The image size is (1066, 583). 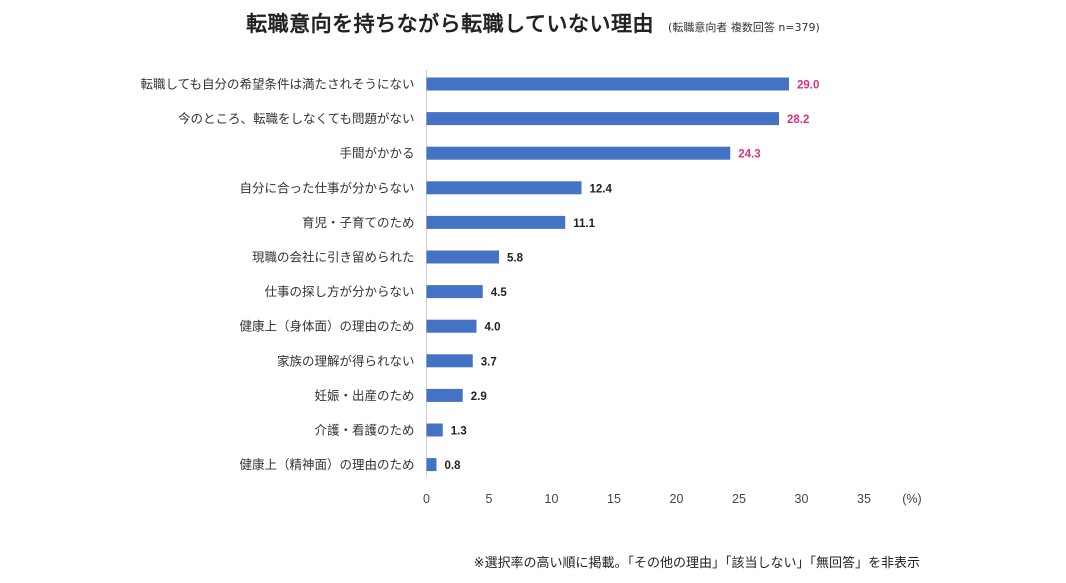 I want to click on x-unit-label: (%), so click(x=911, y=499).